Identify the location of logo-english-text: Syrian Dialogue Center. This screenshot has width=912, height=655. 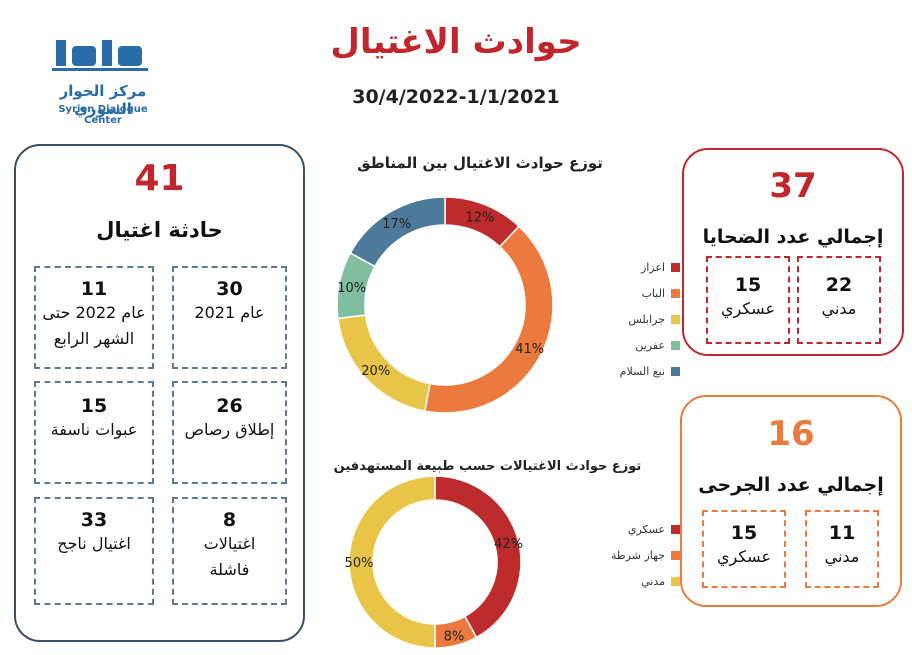
(103, 115).